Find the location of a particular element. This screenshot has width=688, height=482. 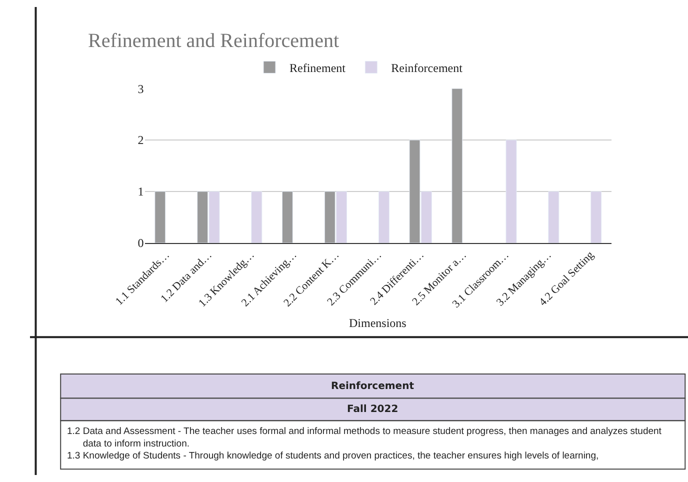

text: 1.3 Knowledge of Students - Through knowledge of students and proven practices, the teacher ensures high levels of learning, is located at coordinates (333, 456).